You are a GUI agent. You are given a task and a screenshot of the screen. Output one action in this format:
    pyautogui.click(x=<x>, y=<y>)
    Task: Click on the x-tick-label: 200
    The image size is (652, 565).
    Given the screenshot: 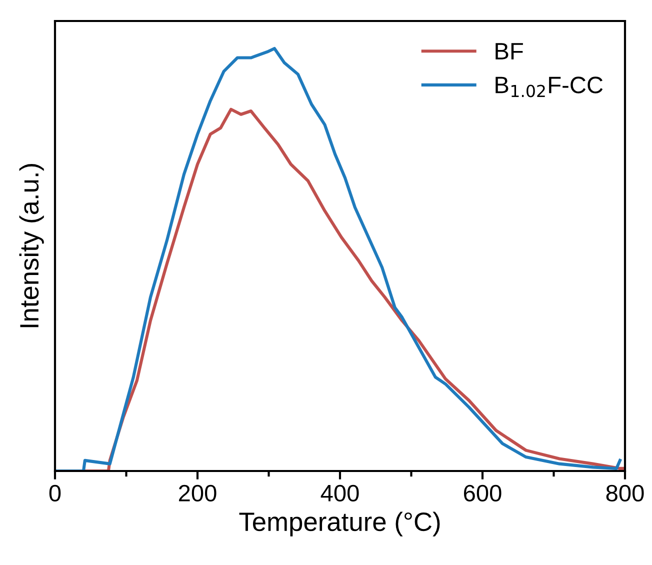 What is the action you would take?
    pyautogui.click(x=197, y=493)
    